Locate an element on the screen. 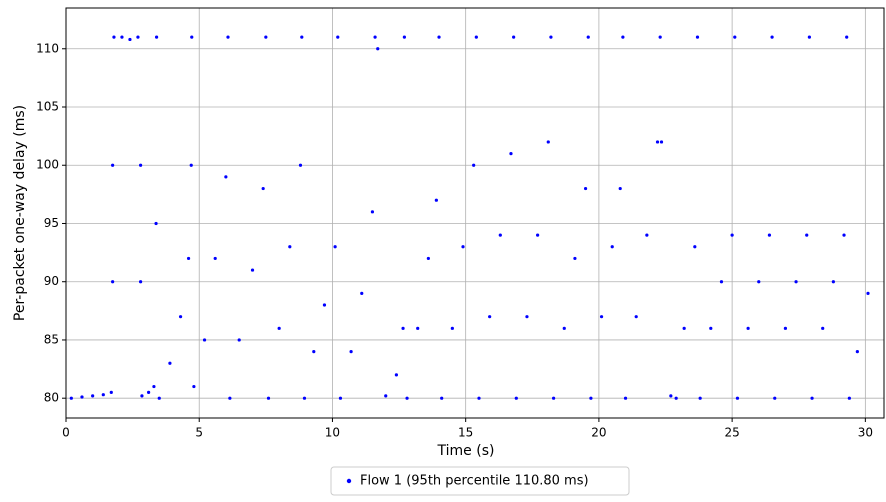  legend-label: Flow 1 (95th percentile 110.80 ms) is located at coordinates (474, 481).